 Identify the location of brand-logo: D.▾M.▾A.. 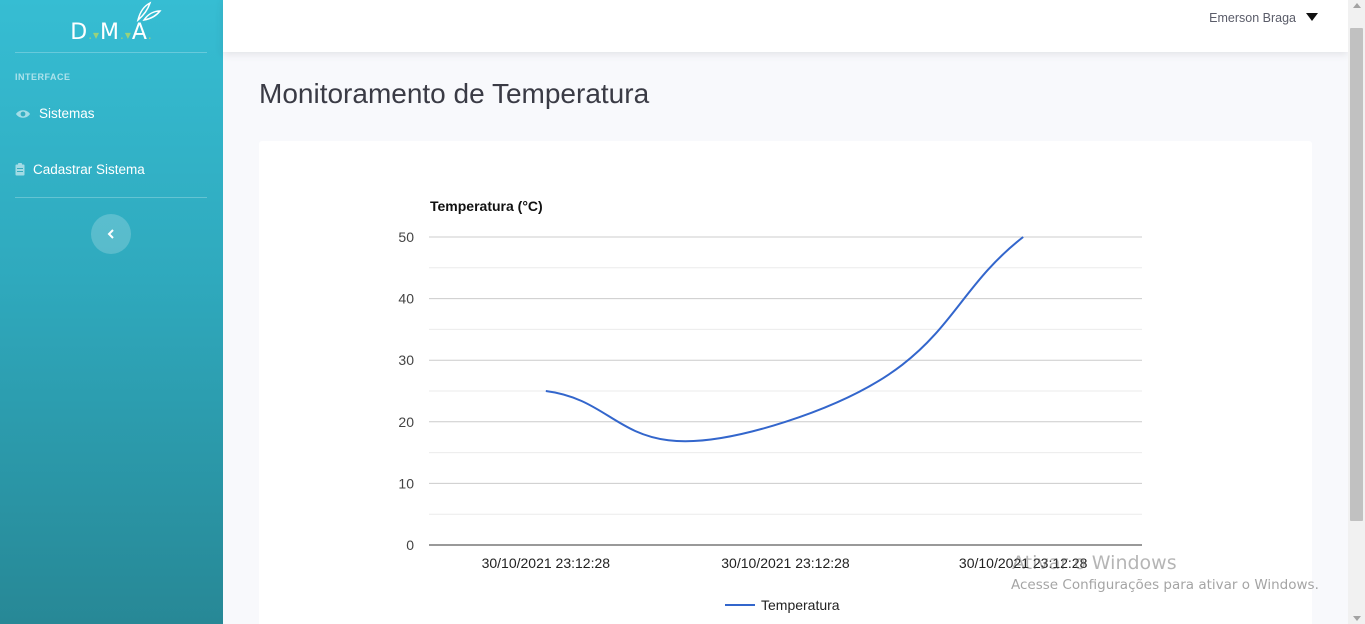
(111, 26).